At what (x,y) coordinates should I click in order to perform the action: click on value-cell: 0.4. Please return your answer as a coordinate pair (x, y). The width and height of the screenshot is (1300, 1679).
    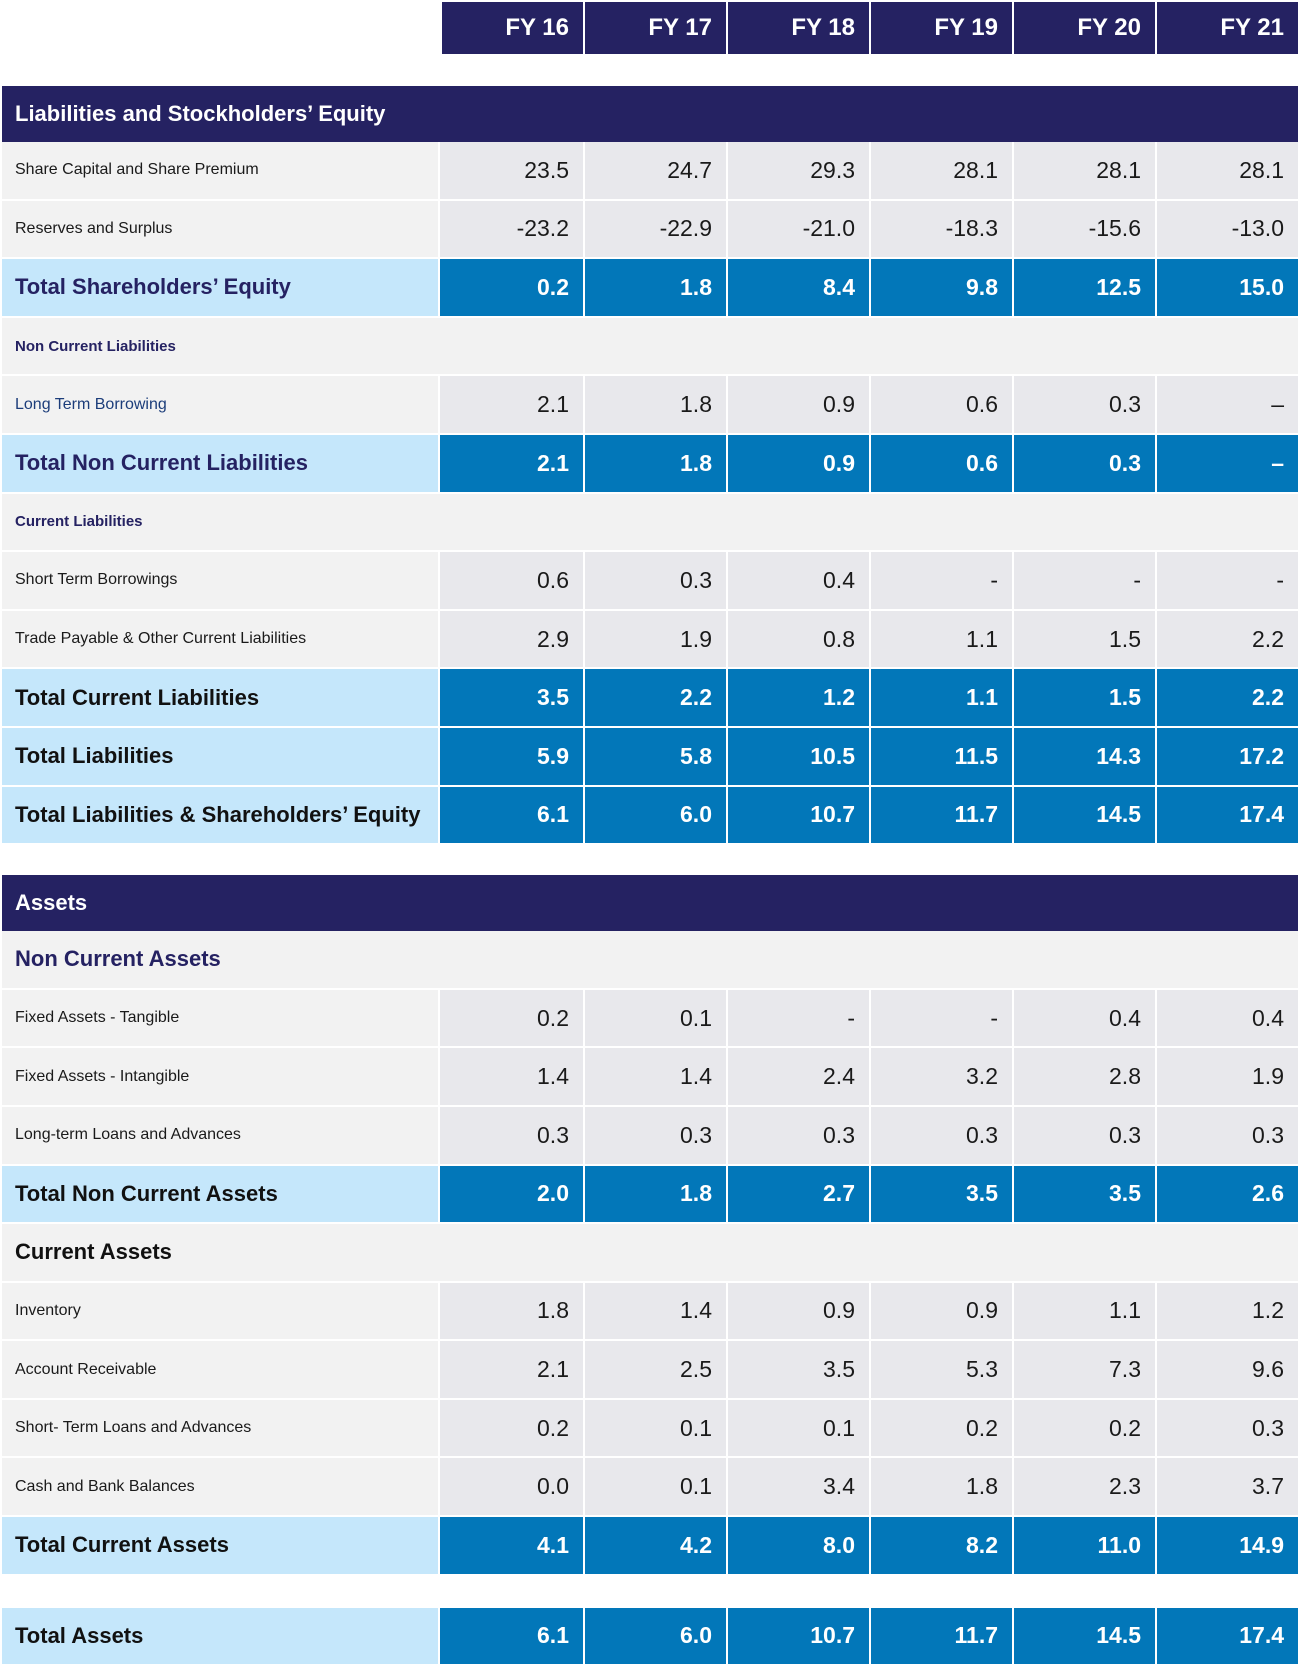
    Looking at the image, I should click on (1226, 1018).